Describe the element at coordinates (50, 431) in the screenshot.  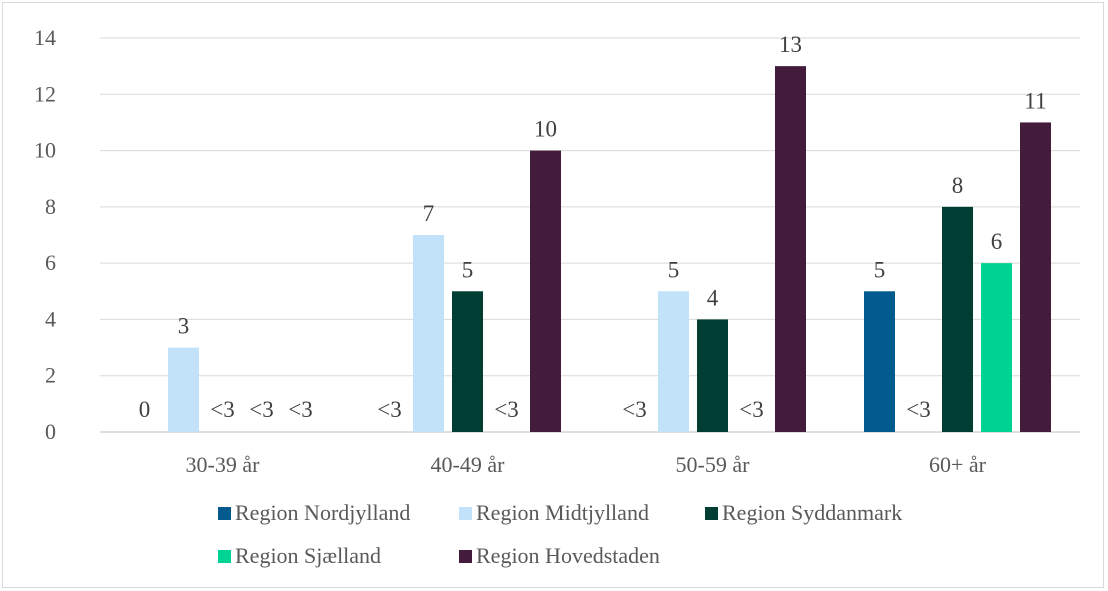
I see `y-tick-label: 0` at that location.